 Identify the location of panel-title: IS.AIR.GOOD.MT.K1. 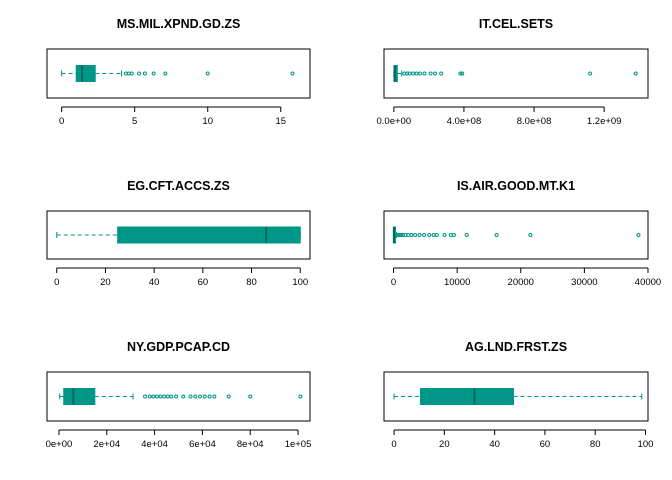
(516, 186).